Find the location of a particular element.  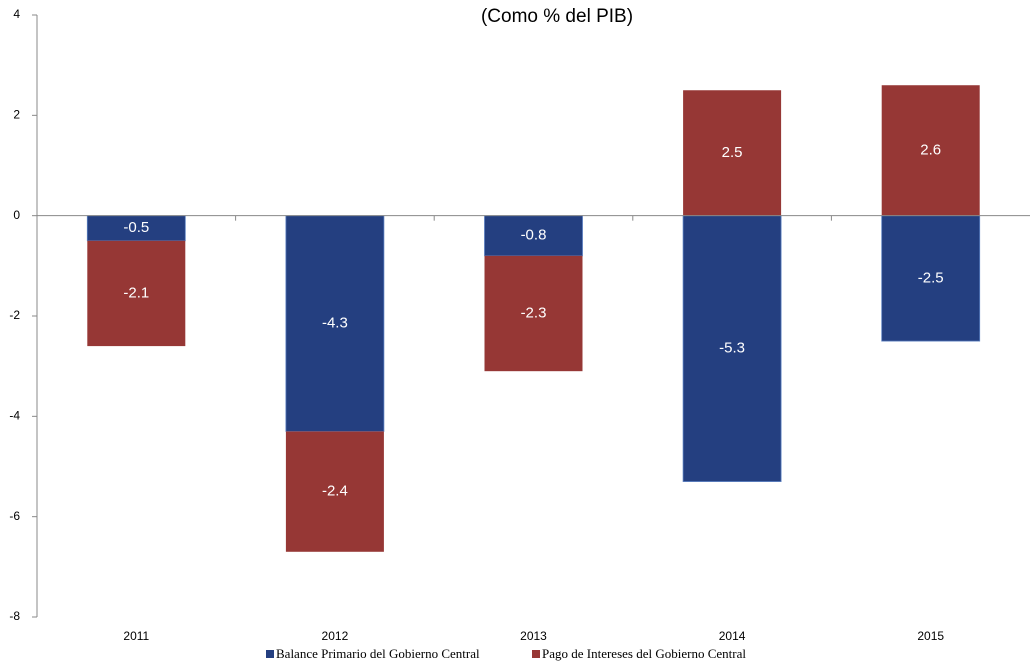

legend-label: Pago de Intereses del Gobierno Central is located at coordinates (644, 653).